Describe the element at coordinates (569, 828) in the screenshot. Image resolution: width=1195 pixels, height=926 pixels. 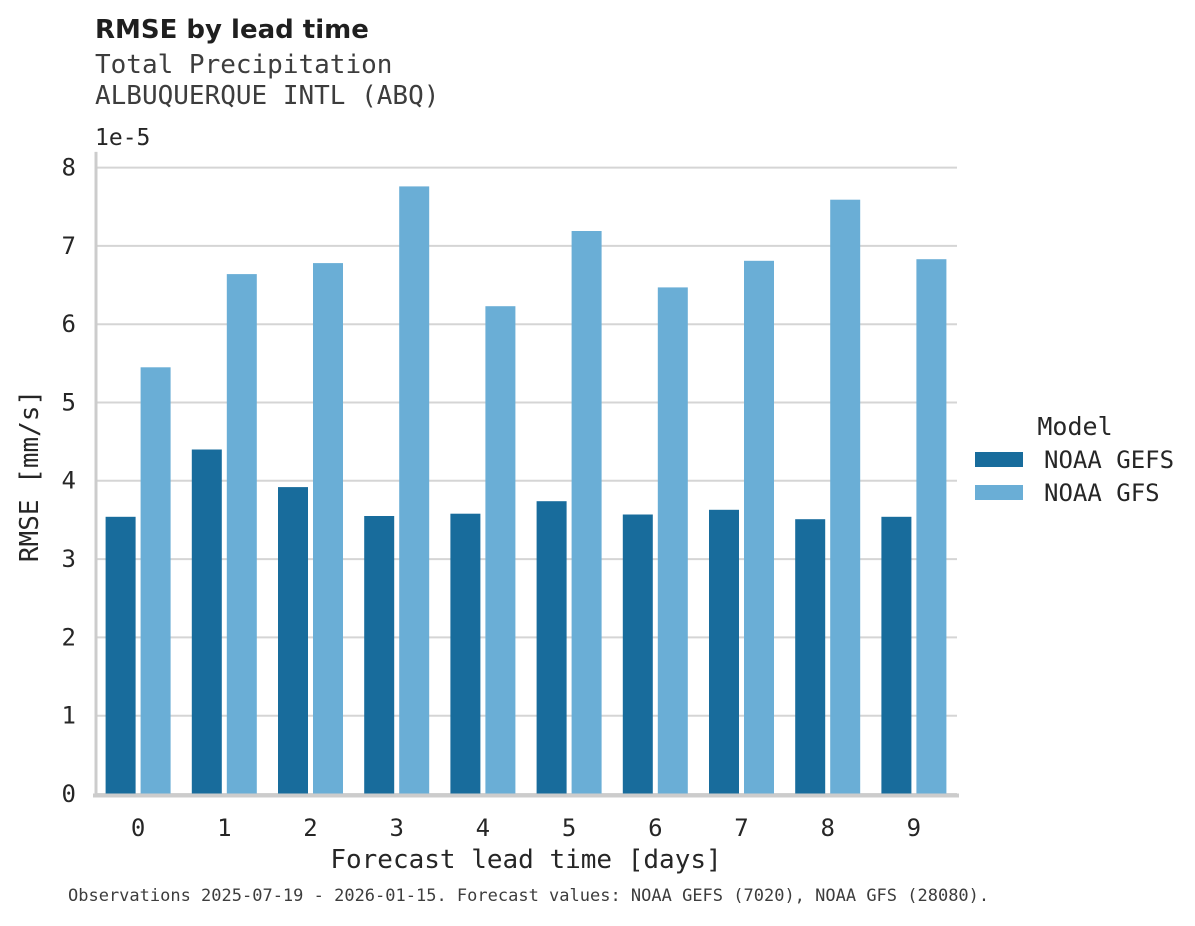
I see `x-tick-label-5: 5` at that location.